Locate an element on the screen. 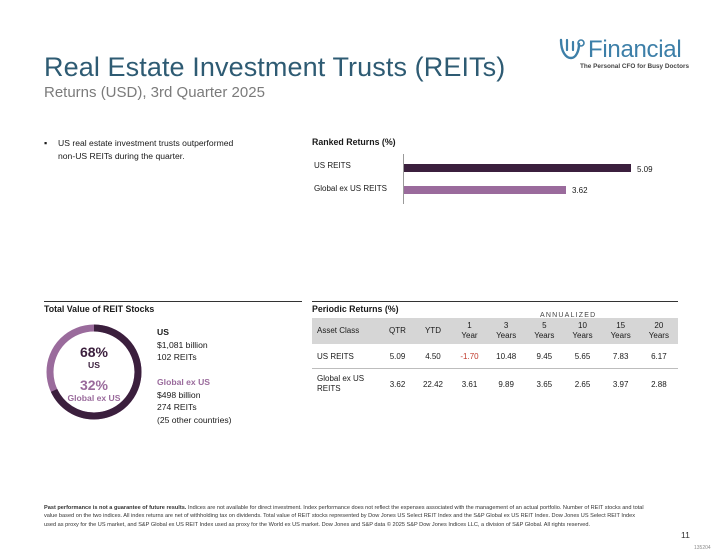 The width and height of the screenshot is (720, 556). bar-value-us: 5.09 is located at coordinates (645, 169).